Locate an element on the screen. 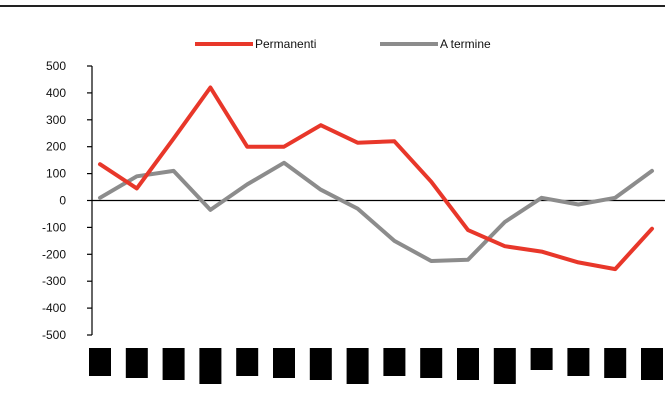 The image size is (665, 403). y-axis: 500 400 300 200 100 0 -100 -200 -300 -400 -500 is located at coordinates (67, 200).